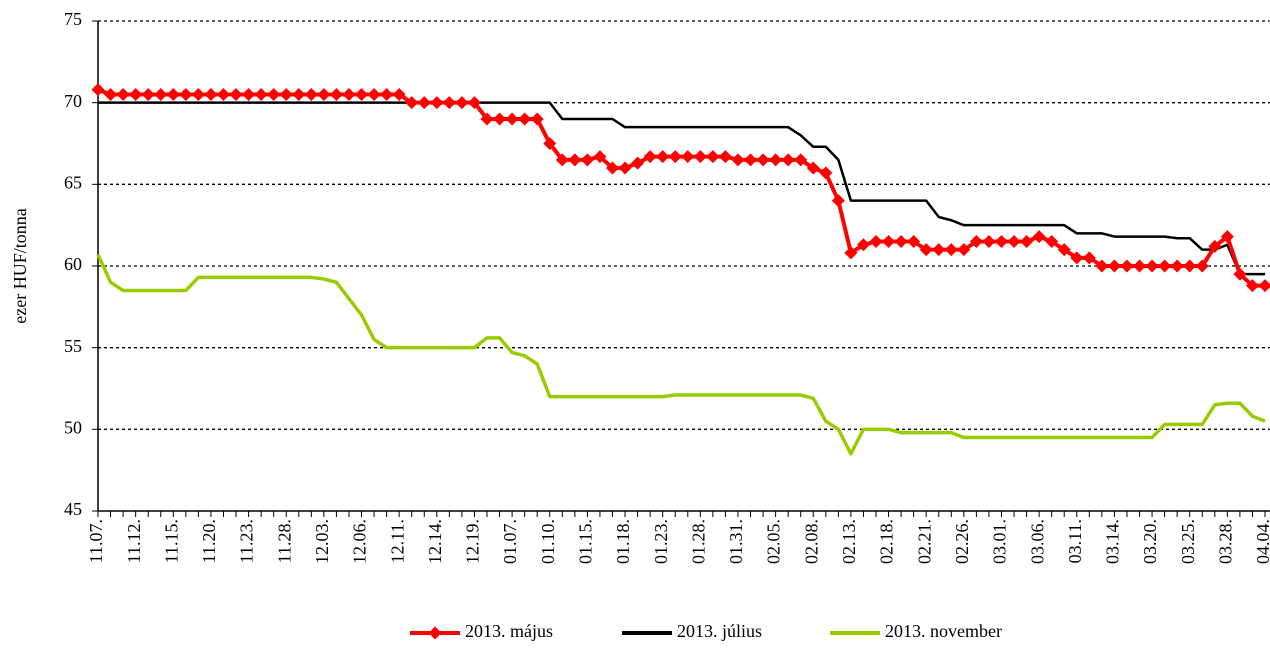 The image size is (1270, 661). Describe the element at coordinates (134, 541) in the screenshot. I see `x-tick-label: 11.12.` at that location.